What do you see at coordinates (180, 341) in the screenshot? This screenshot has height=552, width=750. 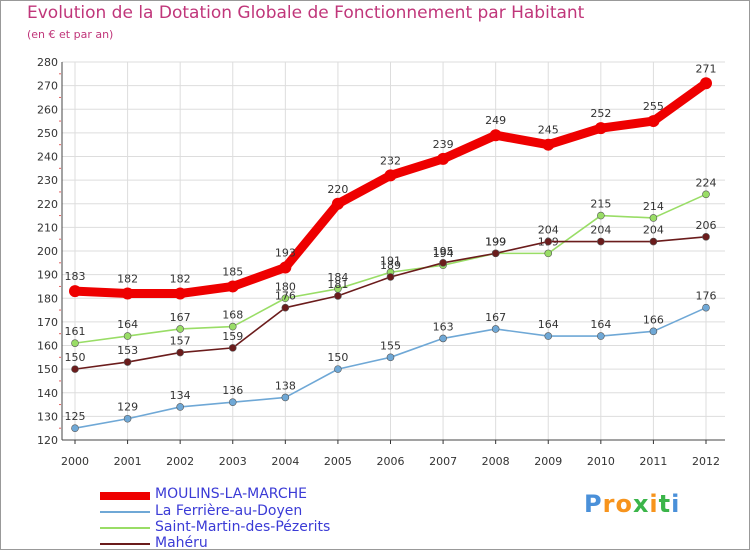 I see `data-label: 157` at bounding box center [180, 341].